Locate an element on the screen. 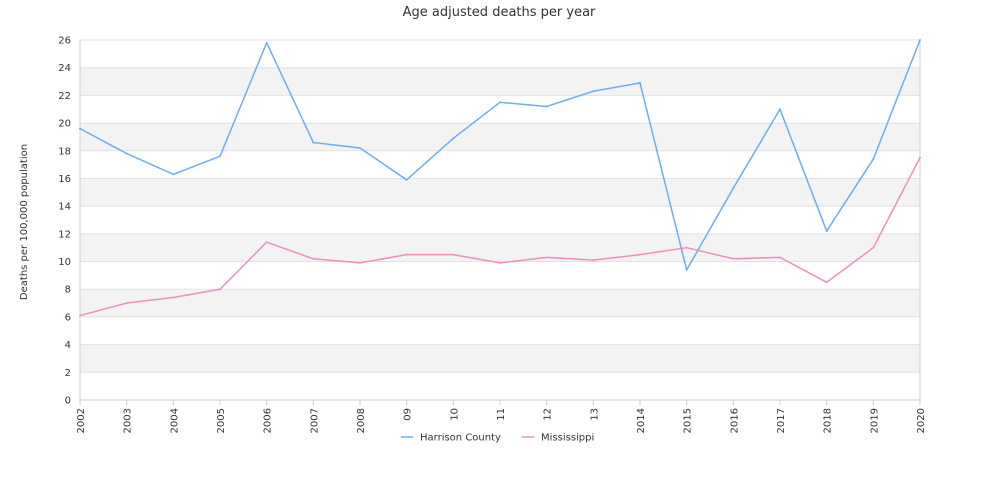 This screenshot has height=500, width=1000. y-tick-label: 24 is located at coordinates (64, 68).